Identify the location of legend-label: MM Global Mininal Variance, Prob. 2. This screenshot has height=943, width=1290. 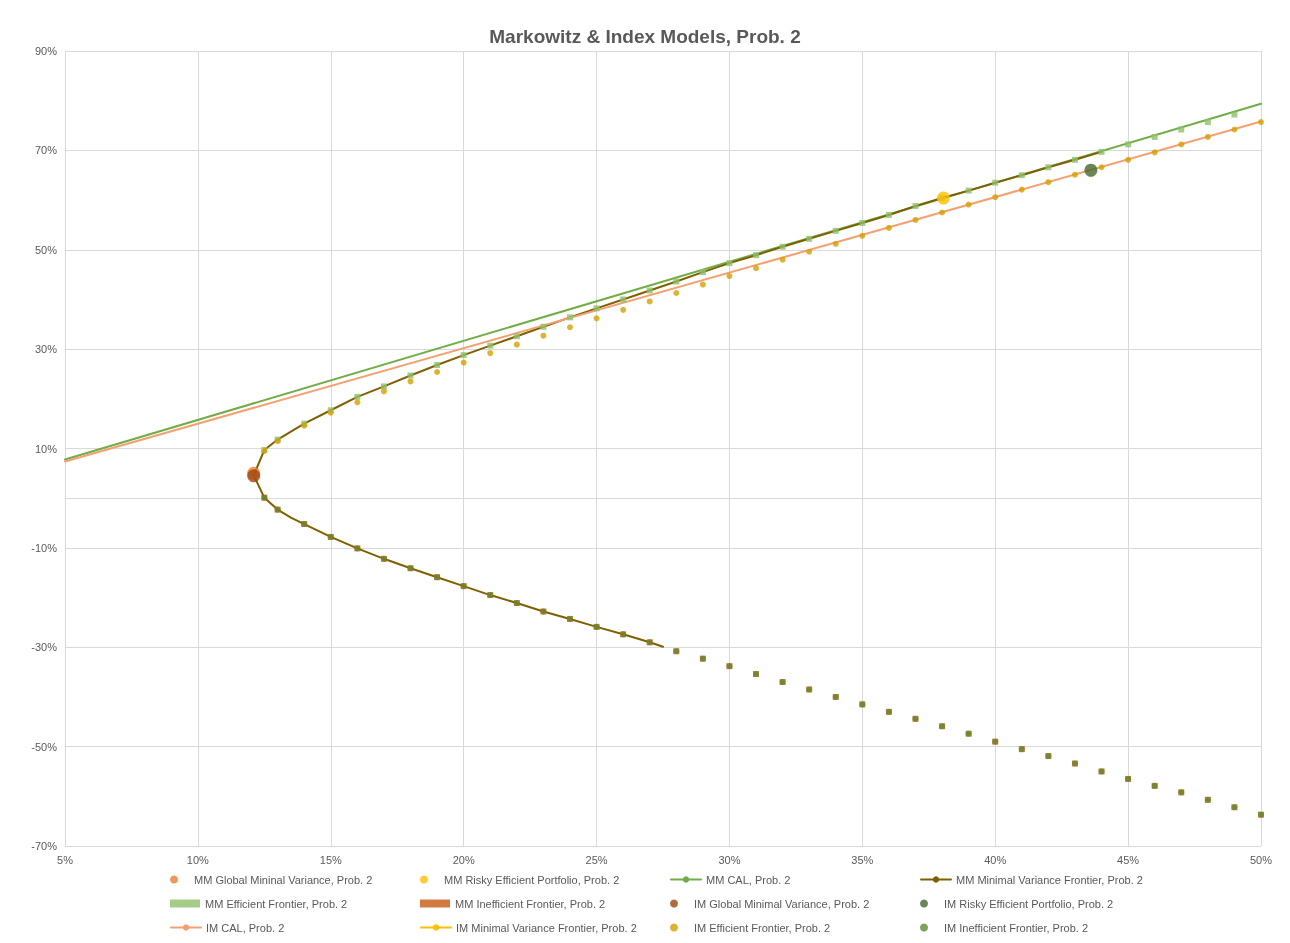
(283, 879).